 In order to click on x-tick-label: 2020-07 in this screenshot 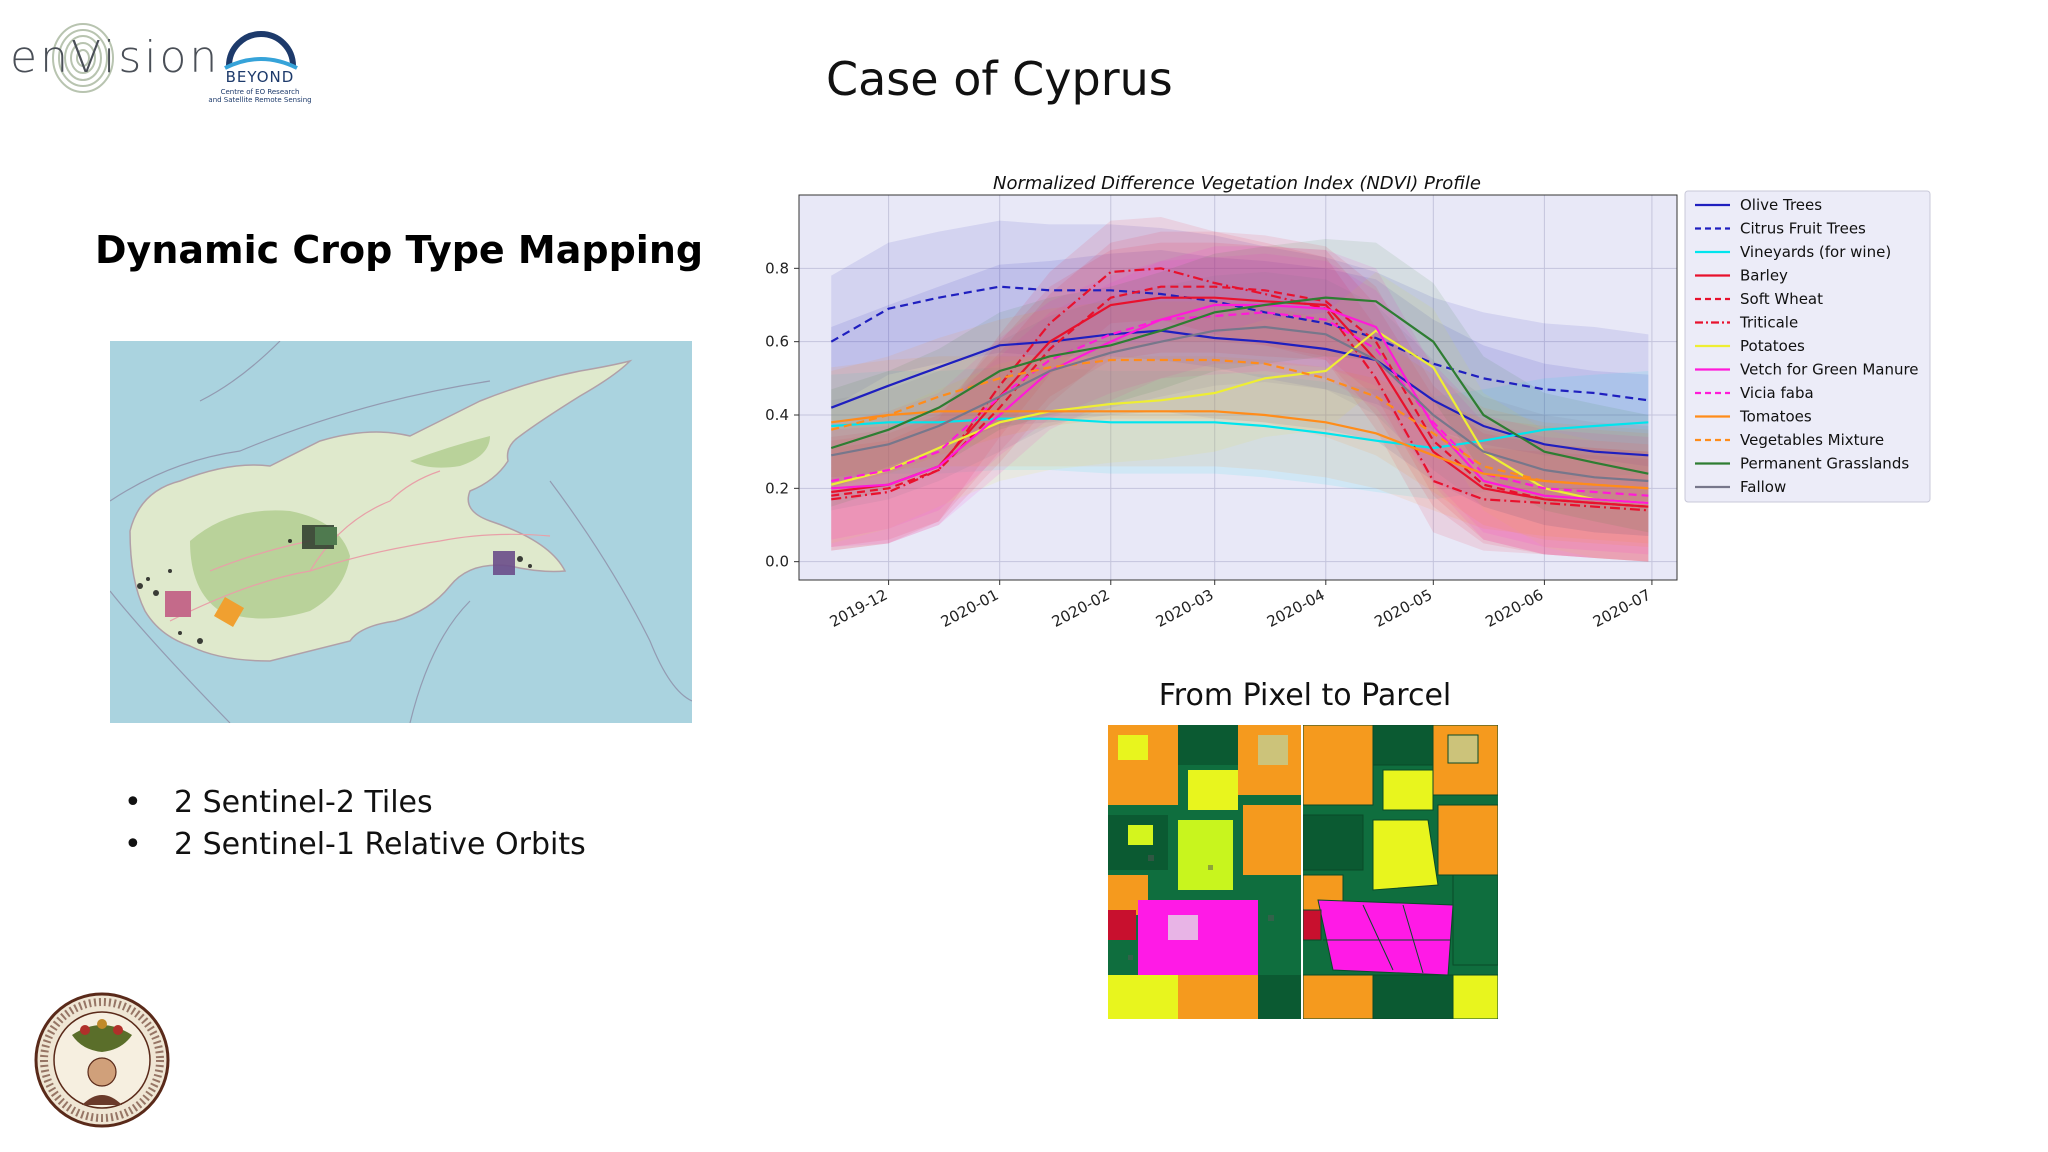, I will do `click(1622, 608)`.